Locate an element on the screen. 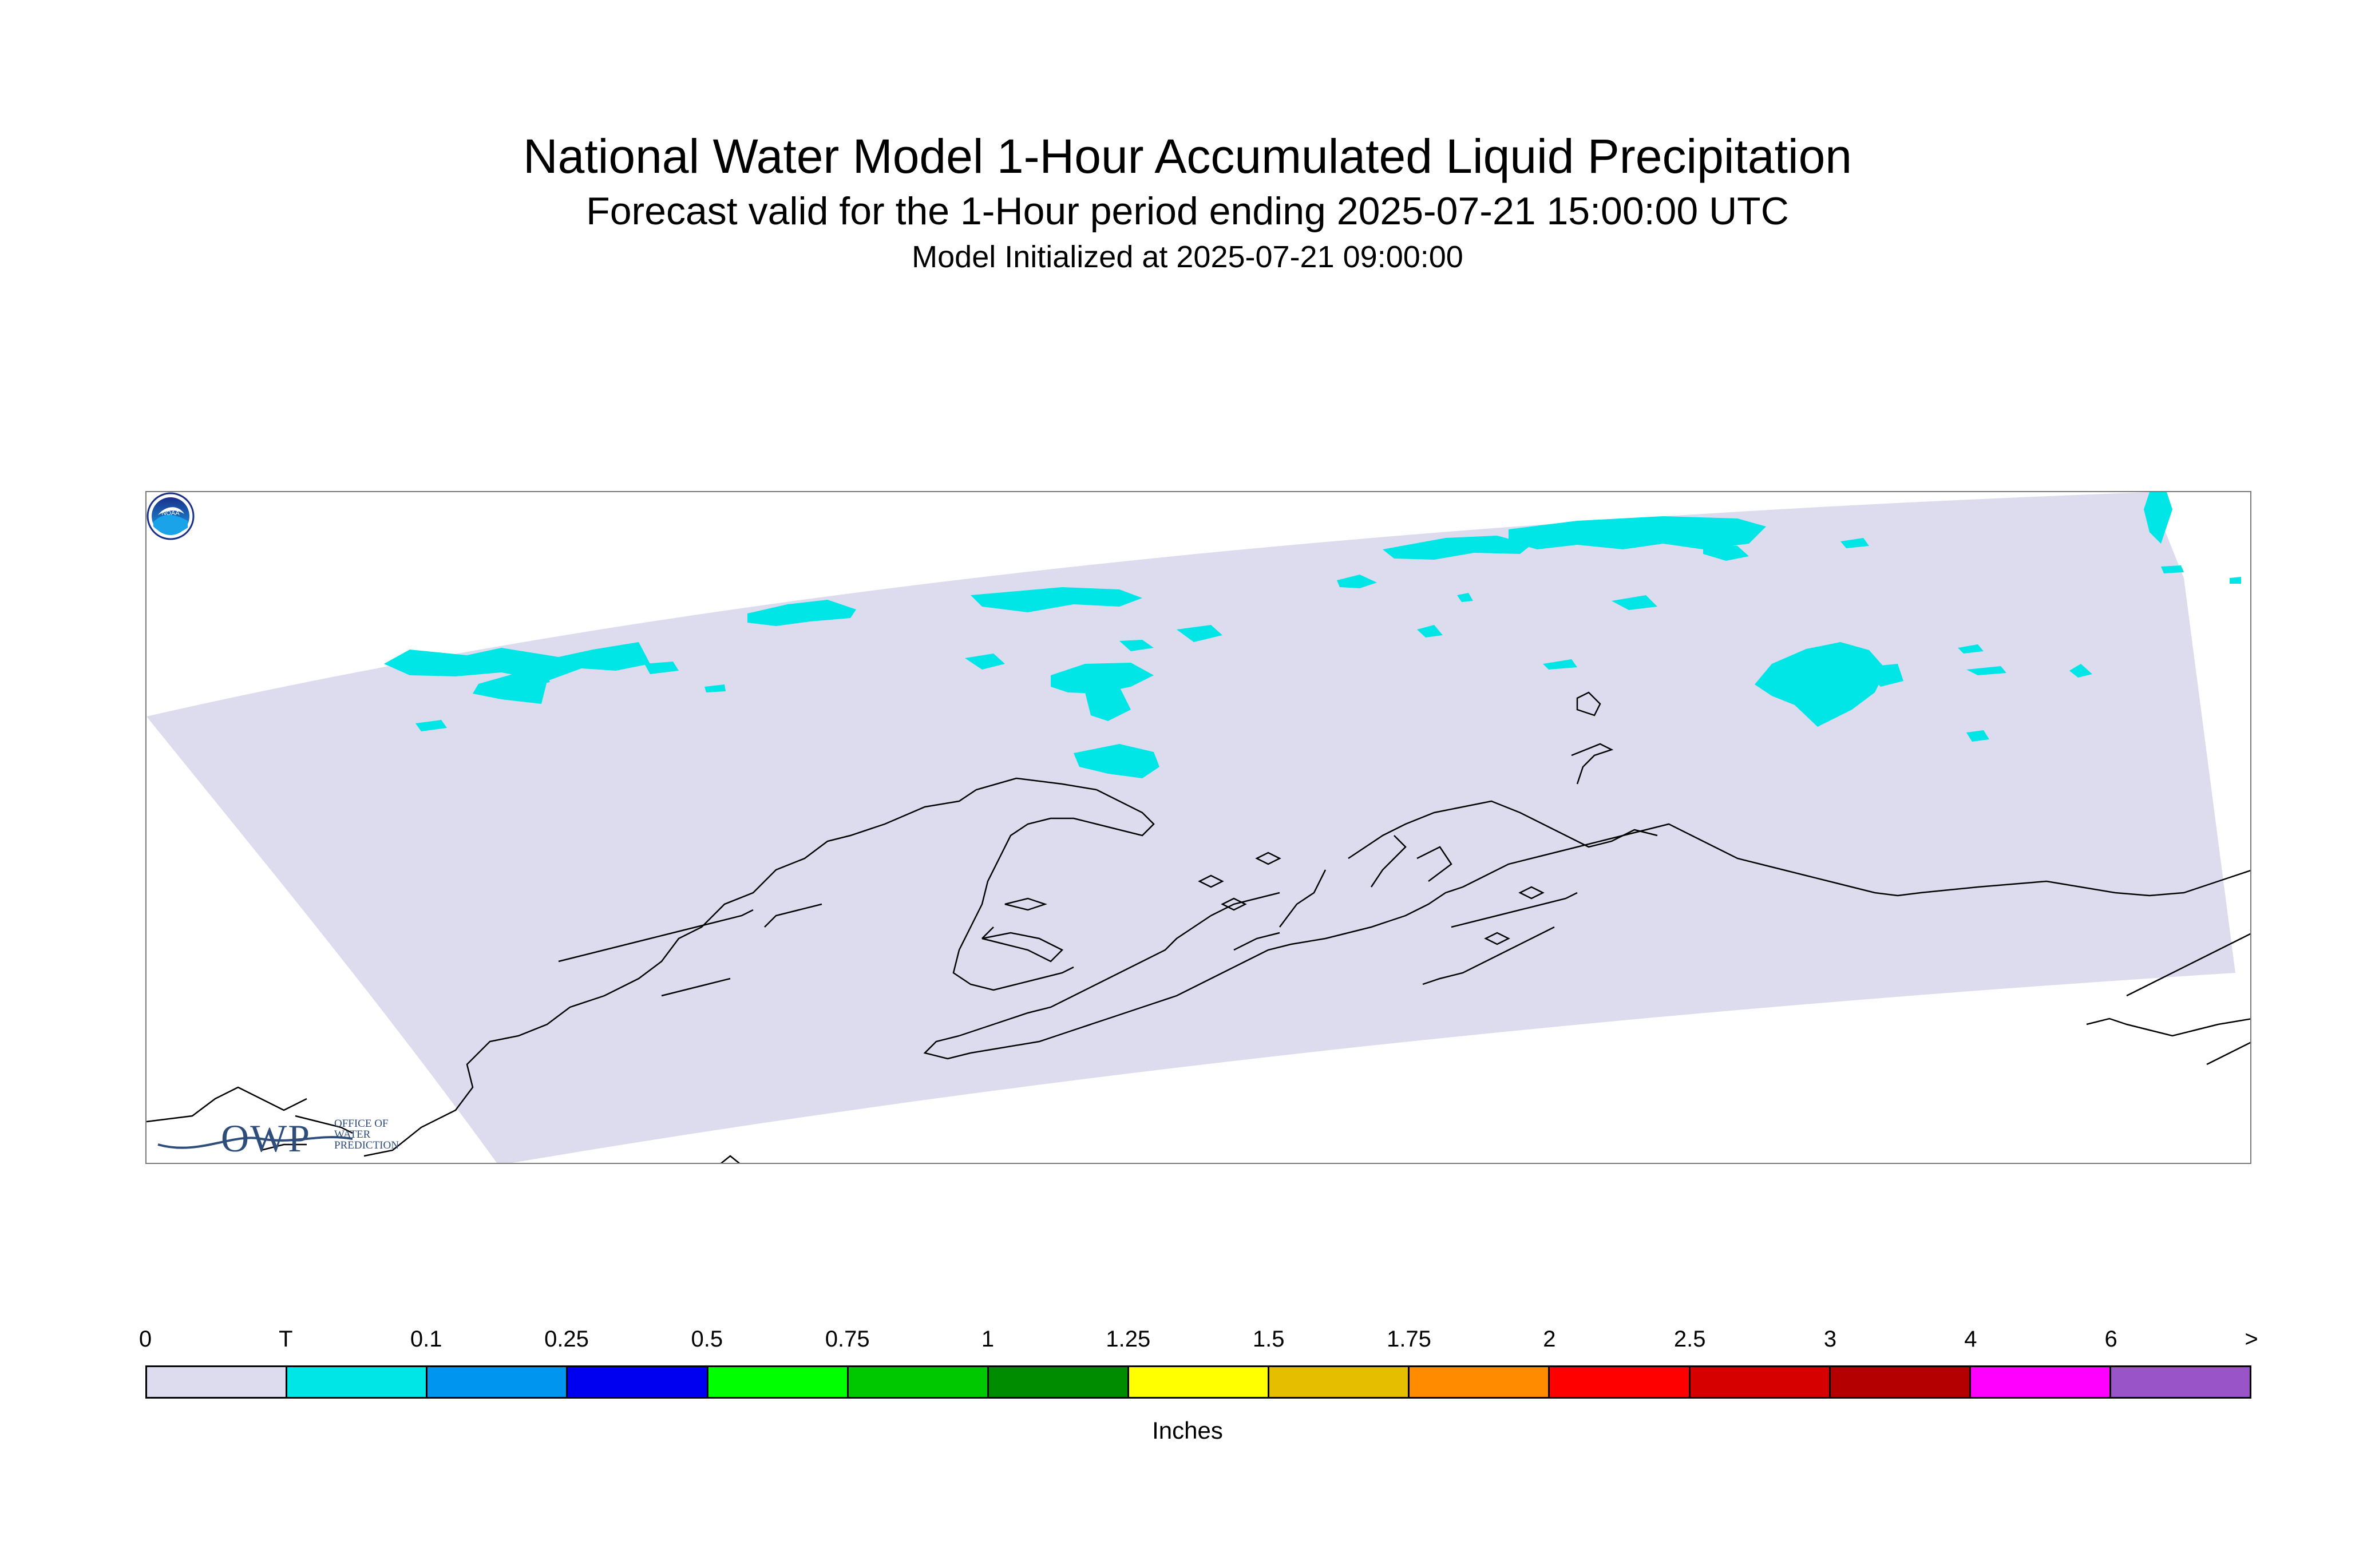 This screenshot has width=2375, height=1568. colorbar-tick-label: 0.75 is located at coordinates (848, 1339).